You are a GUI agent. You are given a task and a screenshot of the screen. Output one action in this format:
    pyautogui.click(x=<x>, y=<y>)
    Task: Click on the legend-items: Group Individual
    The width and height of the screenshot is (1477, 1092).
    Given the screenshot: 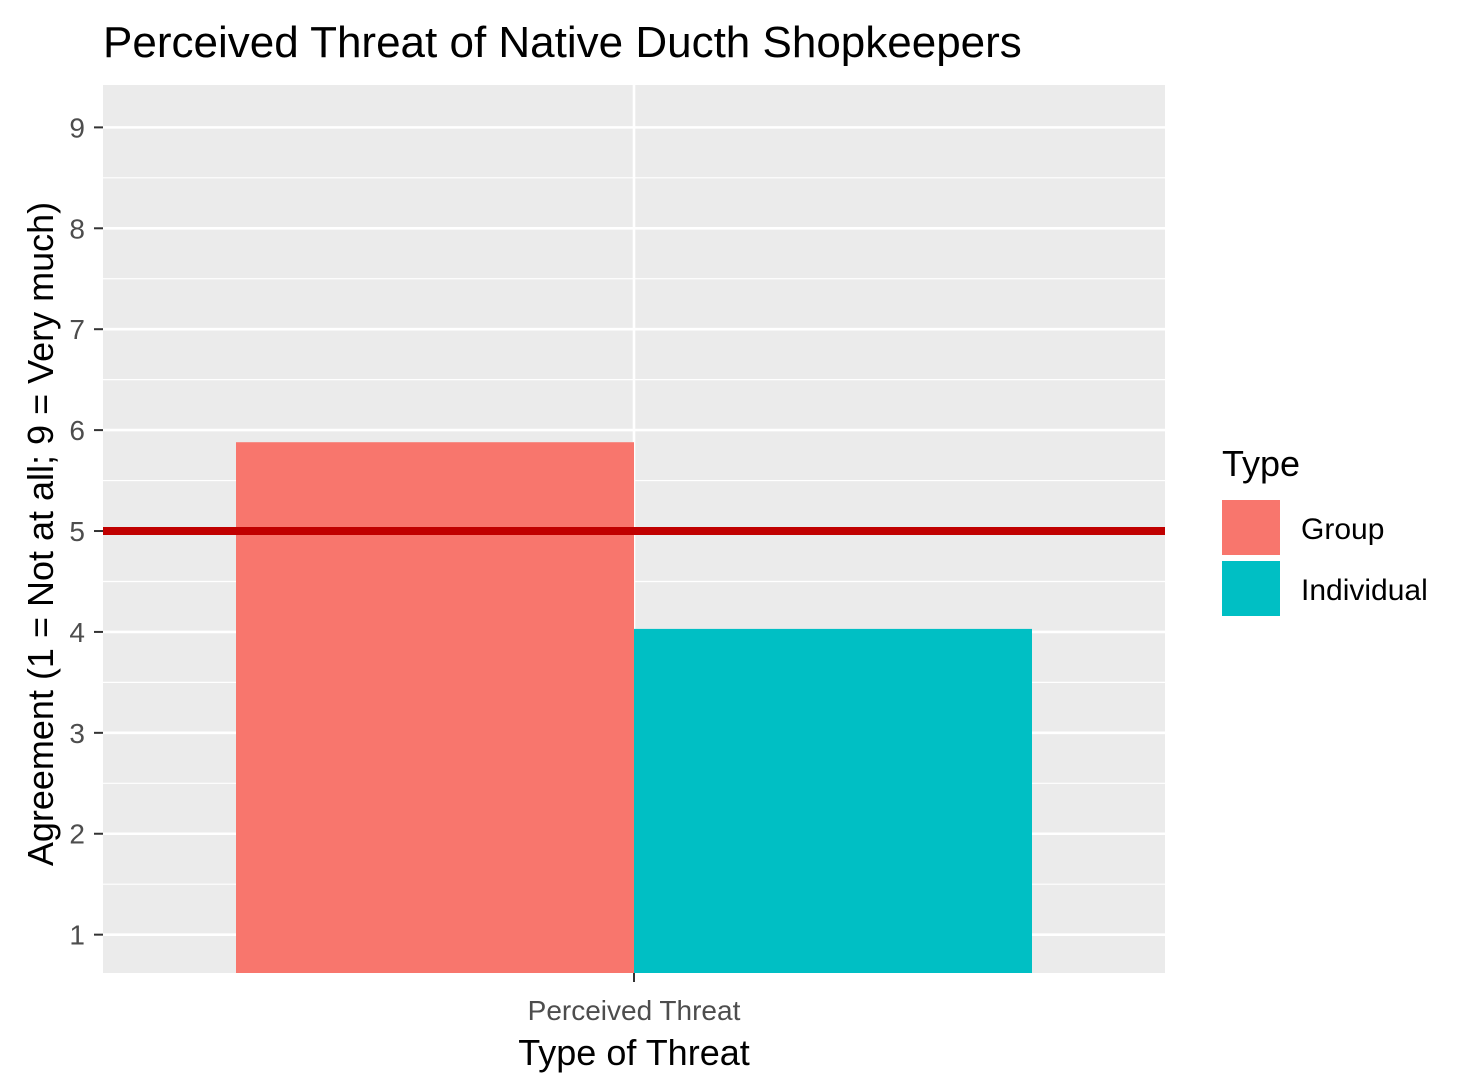 What is the action you would take?
    pyautogui.click(x=1325, y=558)
    